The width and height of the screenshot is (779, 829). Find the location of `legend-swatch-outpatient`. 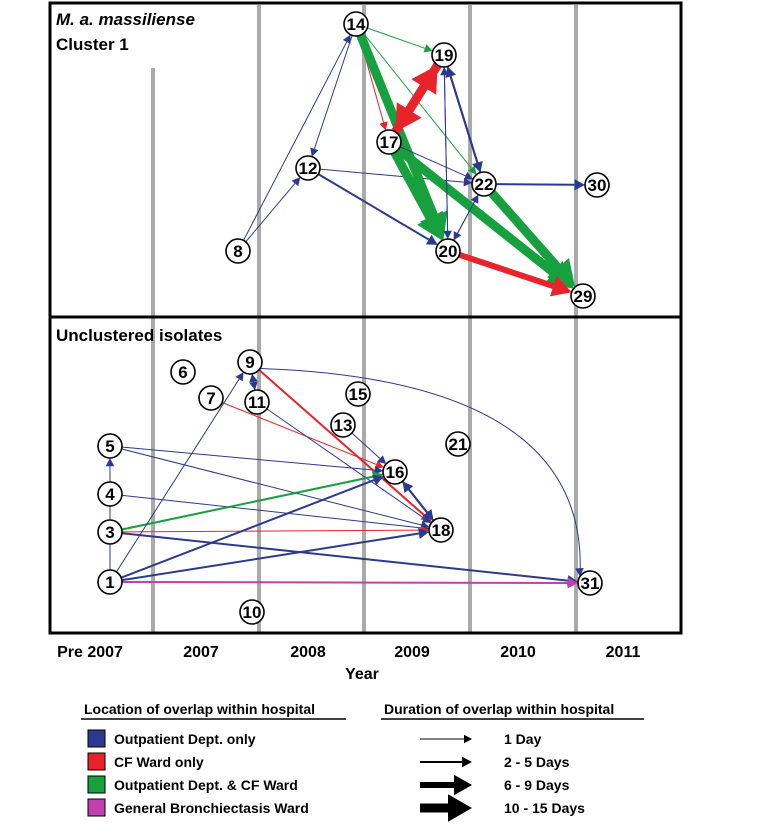

legend-swatch-outpatient is located at coordinates (96, 738).